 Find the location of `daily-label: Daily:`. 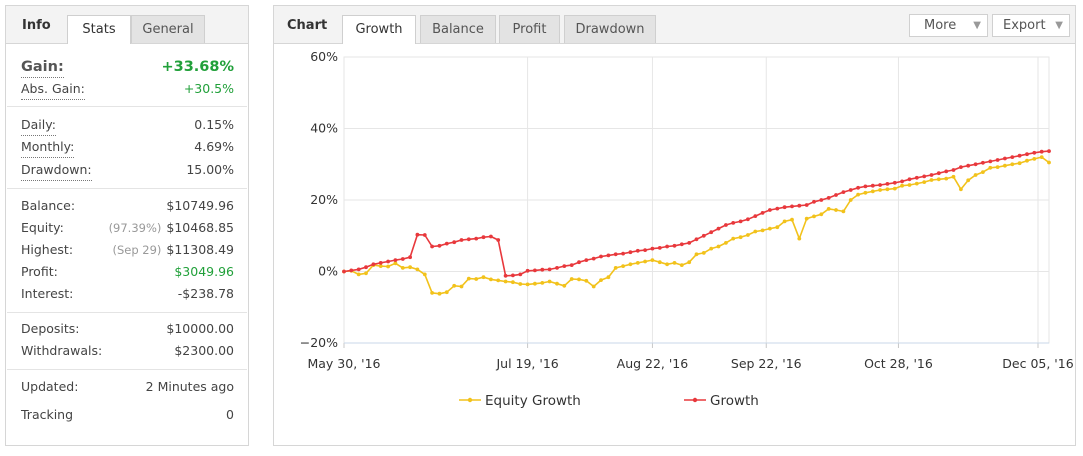

daily-label: Daily: is located at coordinates (38, 125).